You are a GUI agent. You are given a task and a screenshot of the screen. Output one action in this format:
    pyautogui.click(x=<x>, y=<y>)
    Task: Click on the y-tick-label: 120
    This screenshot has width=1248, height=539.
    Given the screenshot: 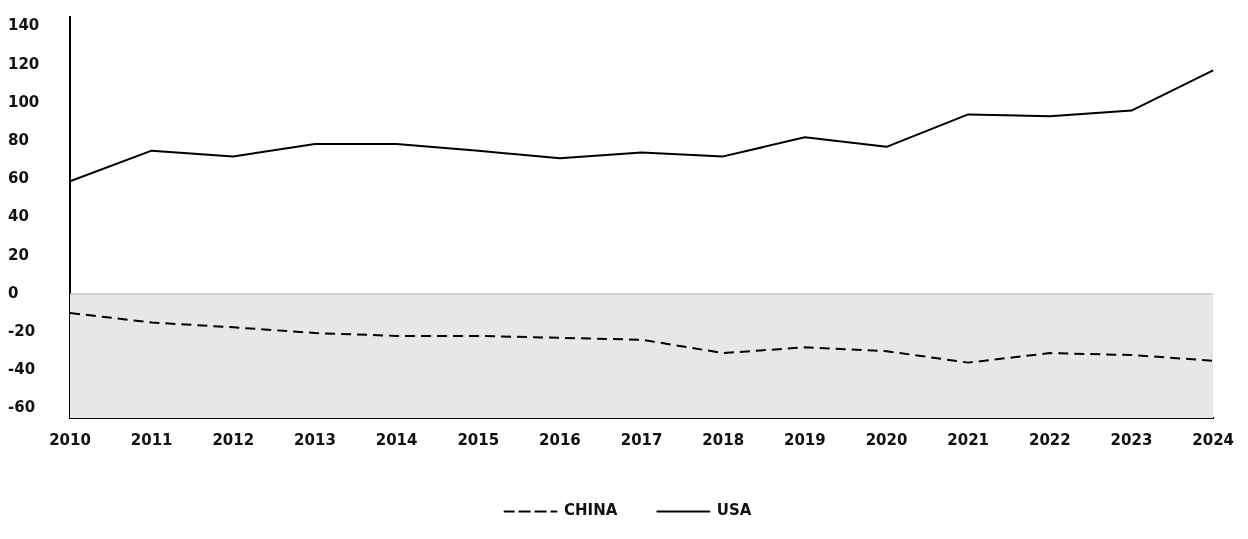 What is the action you would take?
    pyautogui.click(x=24, y=63)
    